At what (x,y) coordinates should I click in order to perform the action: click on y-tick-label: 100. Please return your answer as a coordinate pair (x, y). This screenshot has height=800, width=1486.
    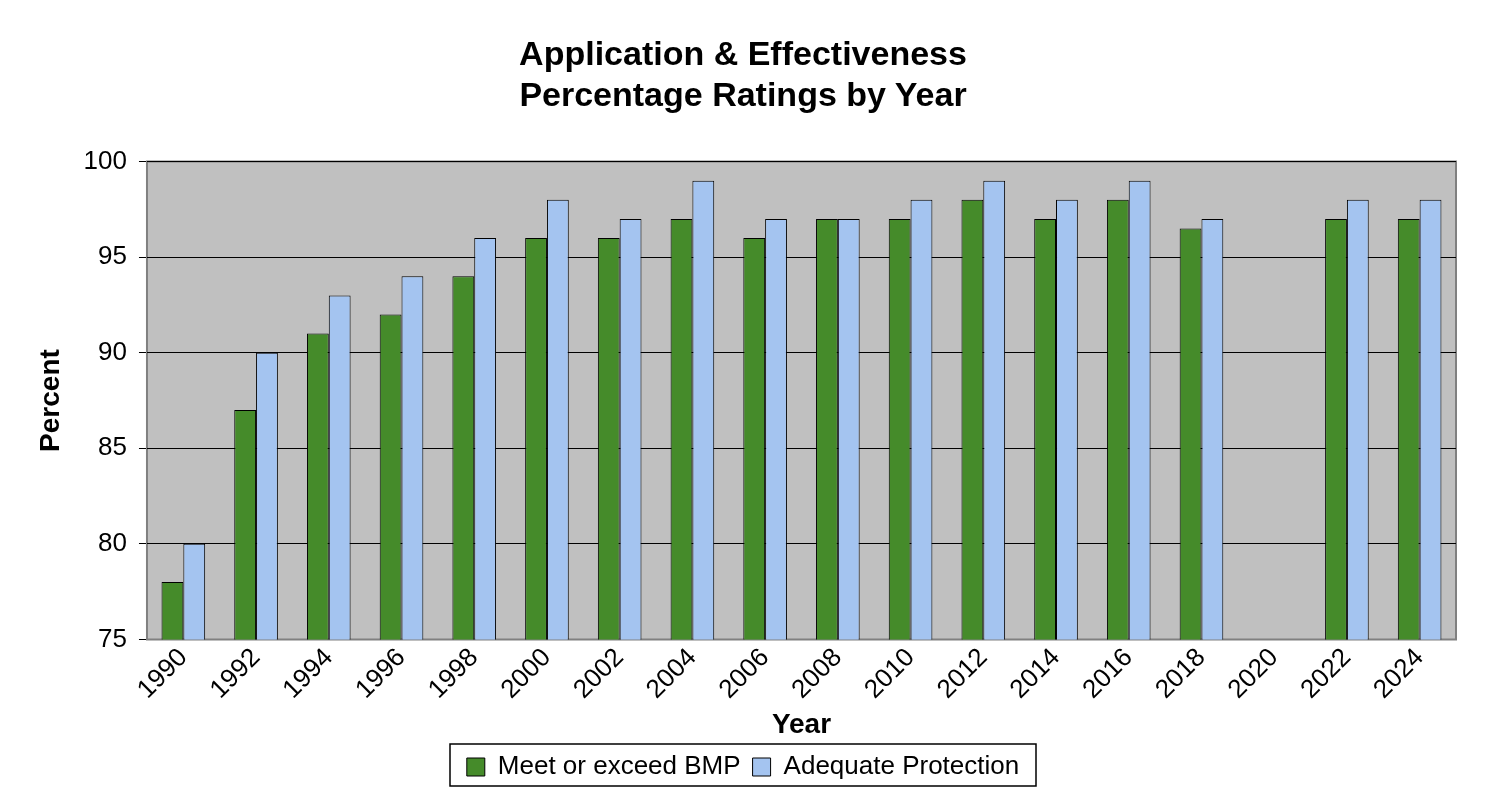
    Looking at the image, I should click on (105, 159).